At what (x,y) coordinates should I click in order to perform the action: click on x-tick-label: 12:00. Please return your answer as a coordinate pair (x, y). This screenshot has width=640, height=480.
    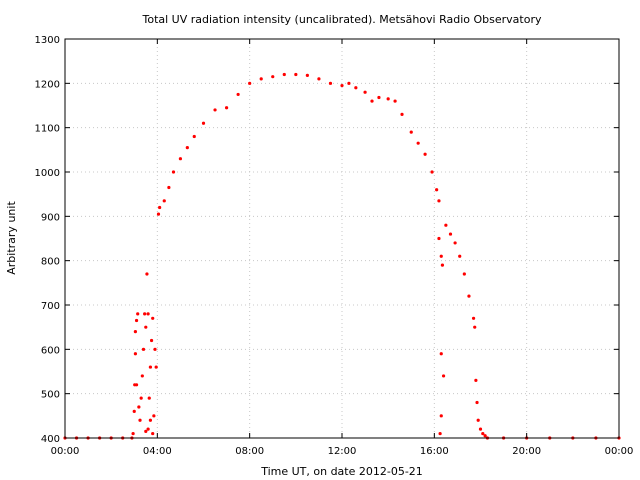
    Looking at the image, I should click on (342, 451).